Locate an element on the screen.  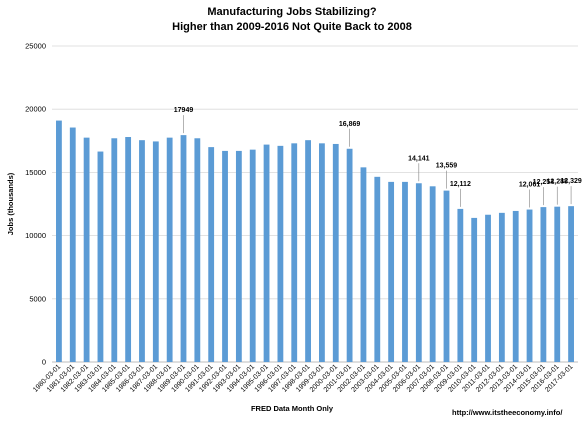
data-label: 14,141 is located at coordinates (419, 158).